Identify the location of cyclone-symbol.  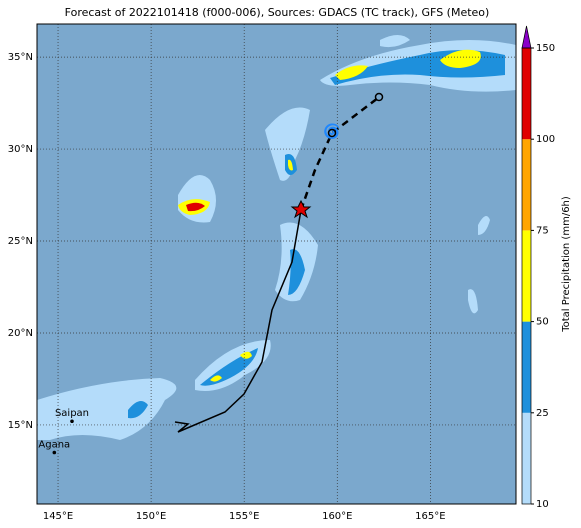
(355, 115).